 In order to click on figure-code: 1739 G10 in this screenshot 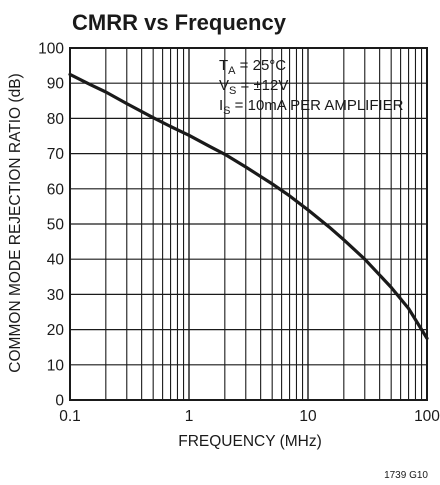, I will do `click(406, 475)`.